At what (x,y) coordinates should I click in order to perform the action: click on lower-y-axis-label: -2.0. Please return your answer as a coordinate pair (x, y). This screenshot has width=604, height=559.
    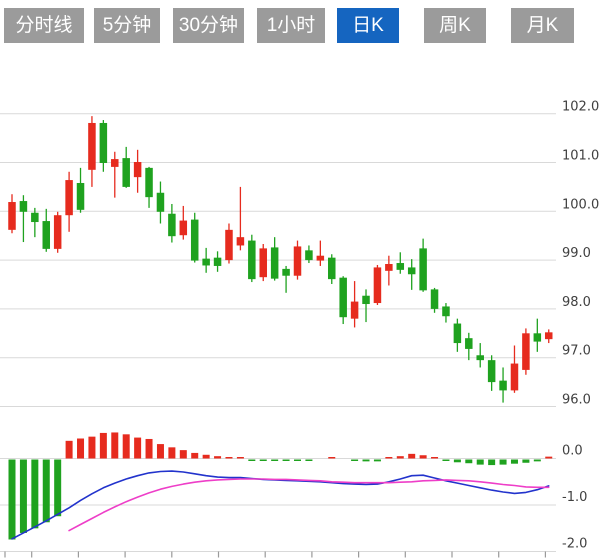
    Looking at the image, I should click on (574, 544).